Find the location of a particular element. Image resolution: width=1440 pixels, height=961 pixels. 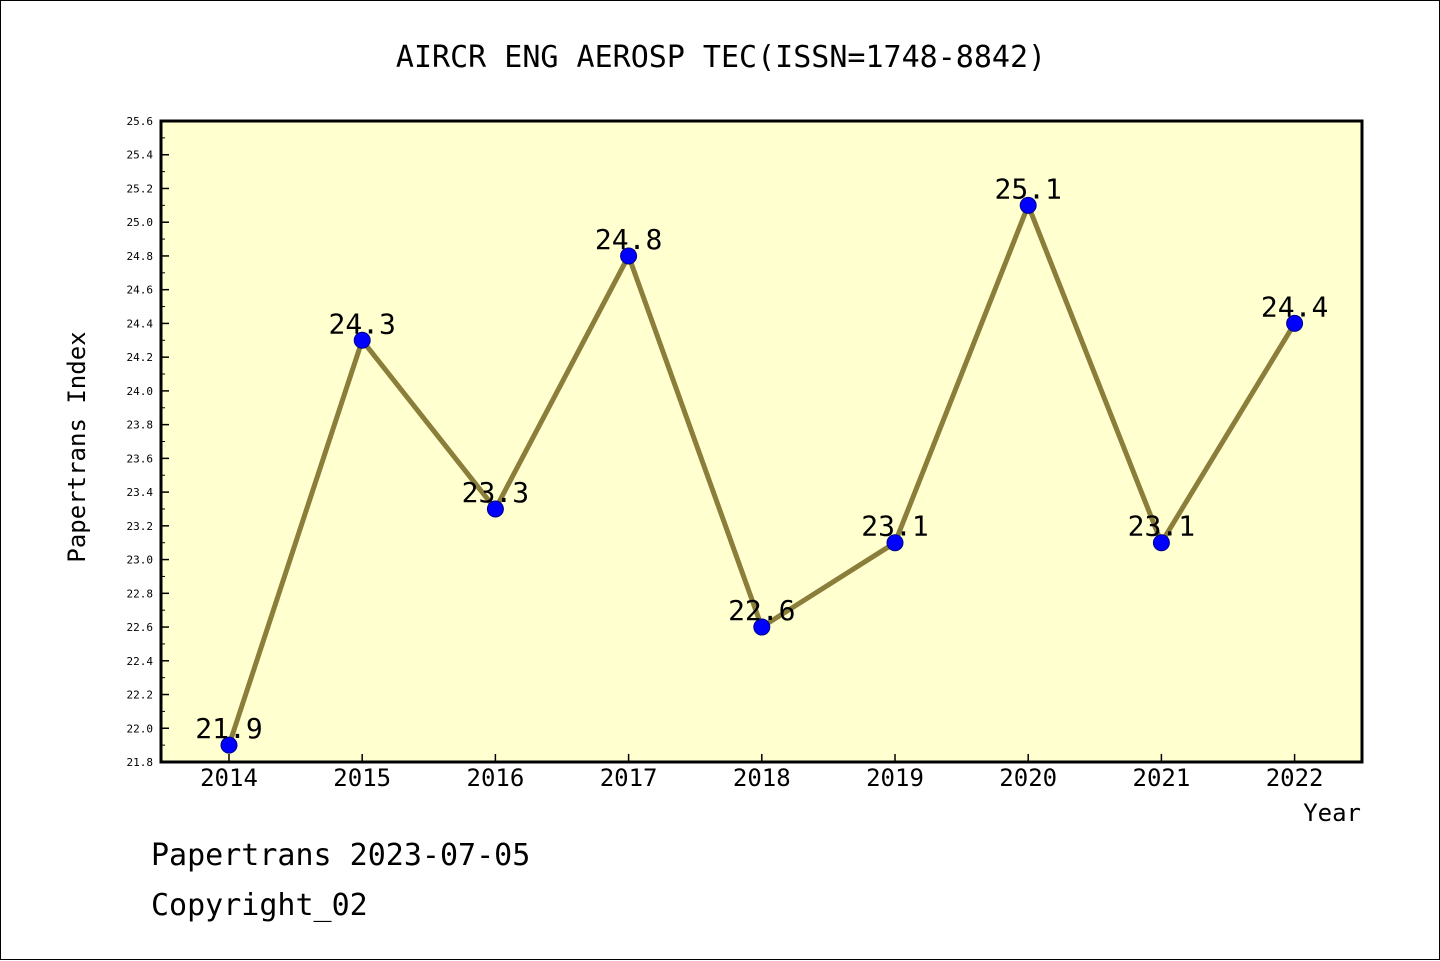

y-tick-label: 25.2 is located at coordinates (140, 188).